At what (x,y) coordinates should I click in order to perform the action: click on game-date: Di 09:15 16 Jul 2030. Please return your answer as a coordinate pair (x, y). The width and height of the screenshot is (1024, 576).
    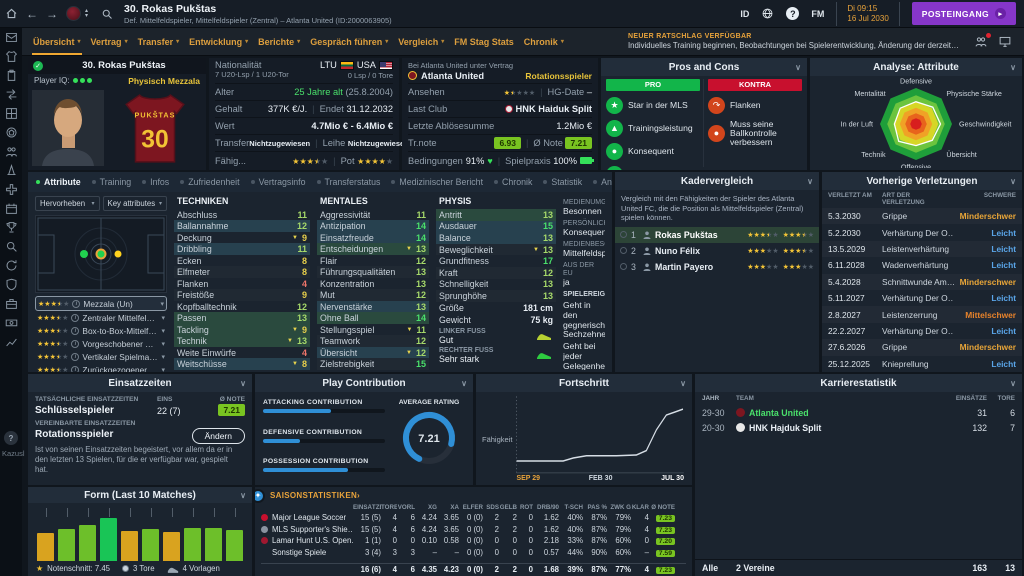
    Looking at the image, I should click on (868, 13).